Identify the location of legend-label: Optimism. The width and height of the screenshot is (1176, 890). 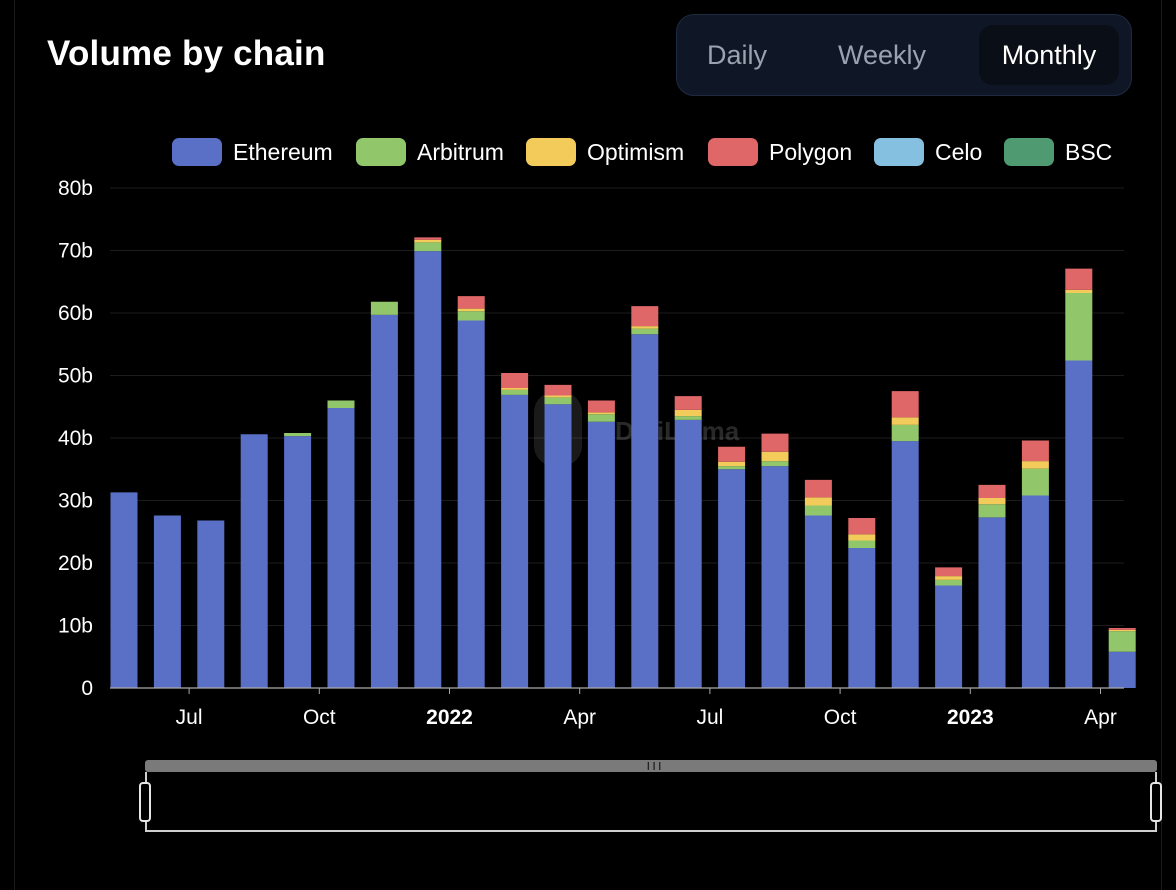
(635, 152).